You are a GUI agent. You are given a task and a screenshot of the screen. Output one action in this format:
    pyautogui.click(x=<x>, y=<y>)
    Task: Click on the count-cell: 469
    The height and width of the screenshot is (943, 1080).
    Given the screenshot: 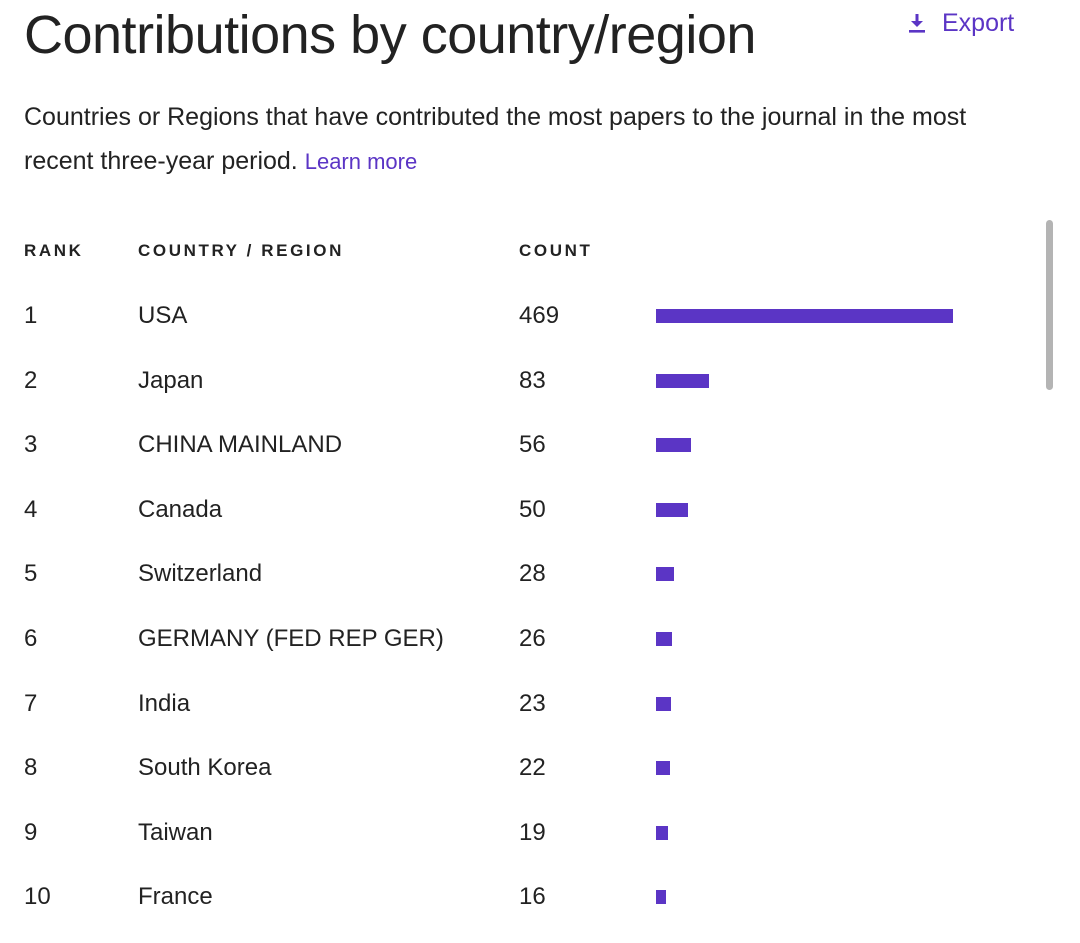 What is the action you would take?
    pyautogui.click(x=539, y=315)
    